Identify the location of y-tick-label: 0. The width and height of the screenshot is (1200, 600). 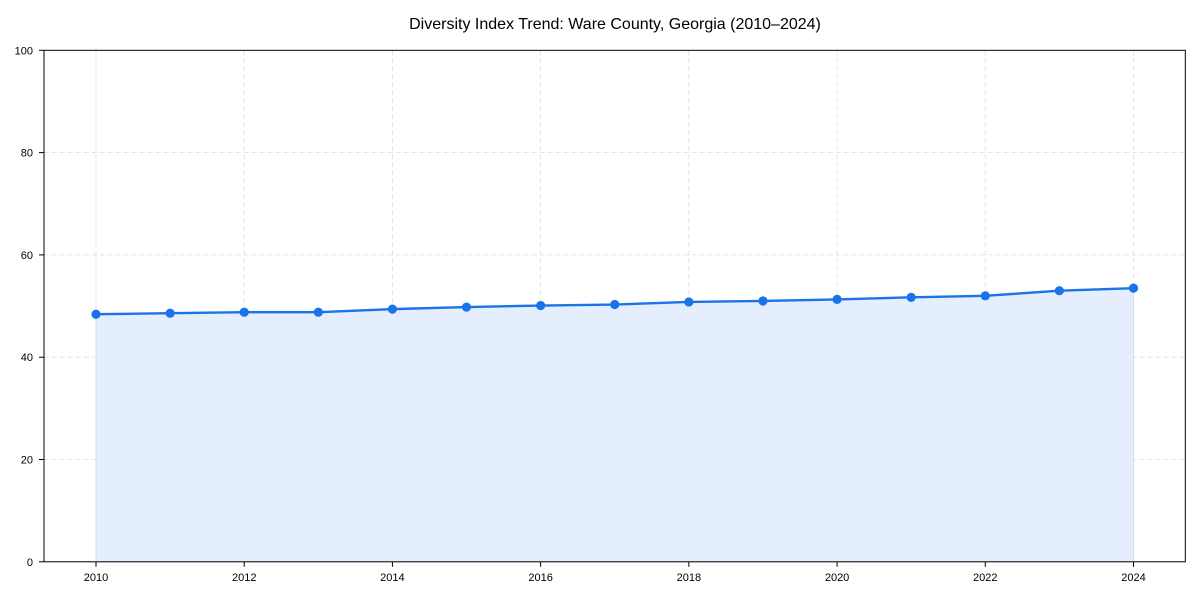
(30, 563).